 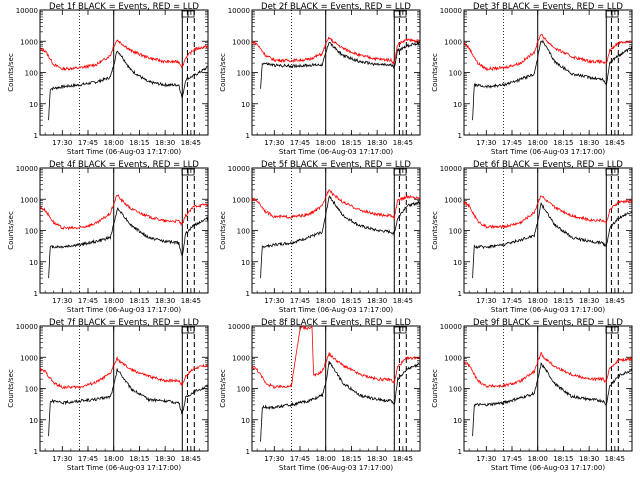 I want to click on panel-title: Det 3f BLACK = Events, RED = LLD, so click(x=548, y=7).